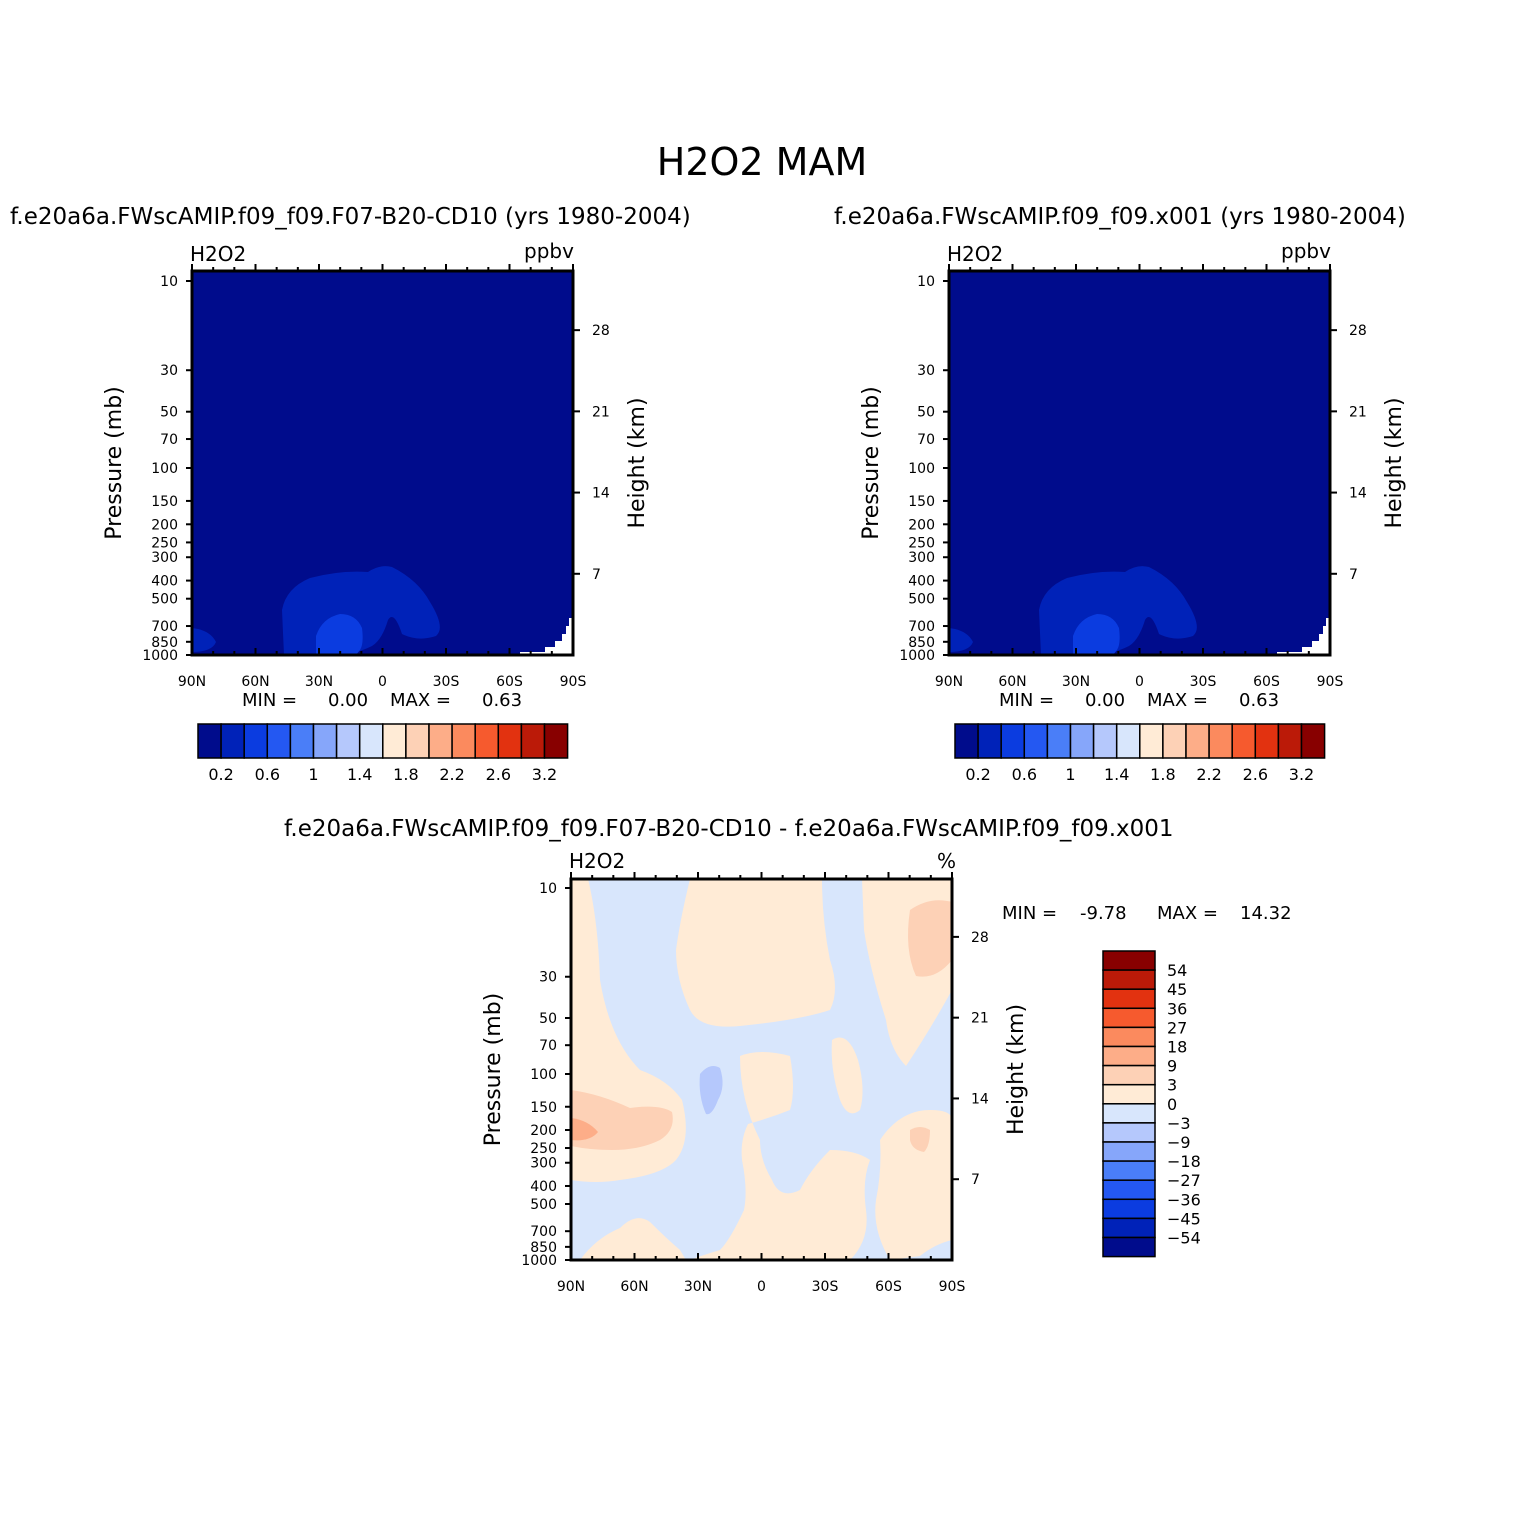  What do you see at coordinates (921, 600) in the screenshot?
I see `panel2-y-tick-label: 500` at bounding box center [921, 600].